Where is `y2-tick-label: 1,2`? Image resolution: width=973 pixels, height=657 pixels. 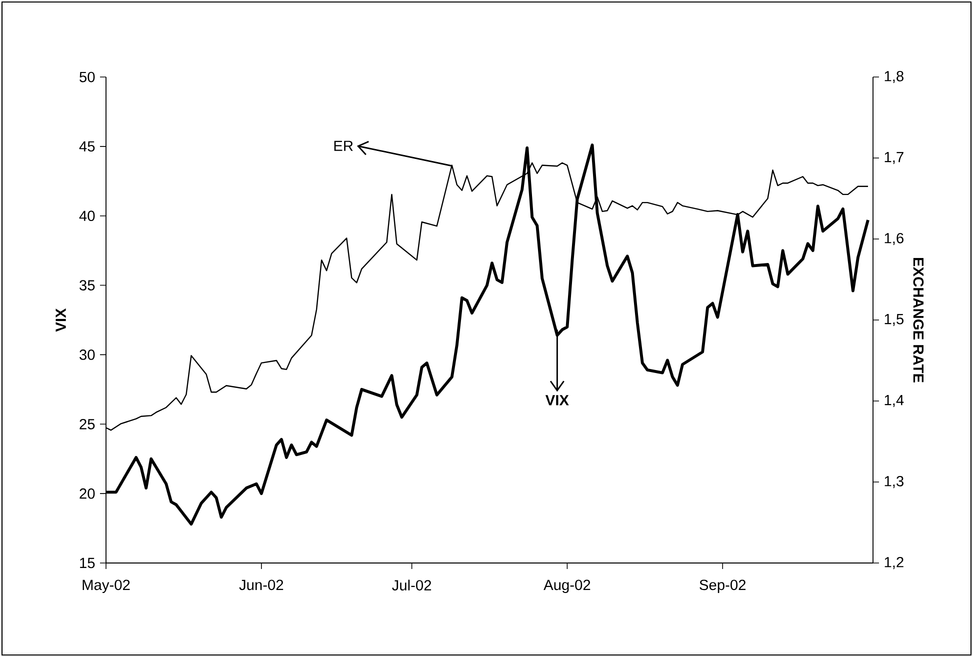 y2-tick-label: 1,2 is located at coordinates (894, 563).